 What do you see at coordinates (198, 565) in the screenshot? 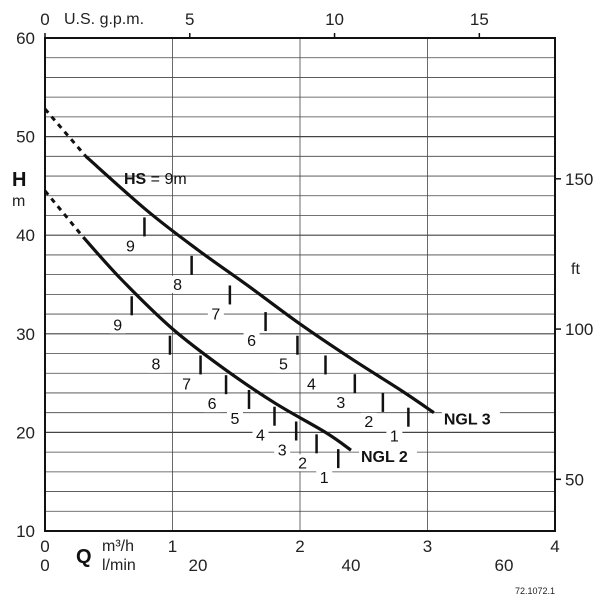
I see `x-secondary-tick-label: 20` at bounding box center [198, 565].